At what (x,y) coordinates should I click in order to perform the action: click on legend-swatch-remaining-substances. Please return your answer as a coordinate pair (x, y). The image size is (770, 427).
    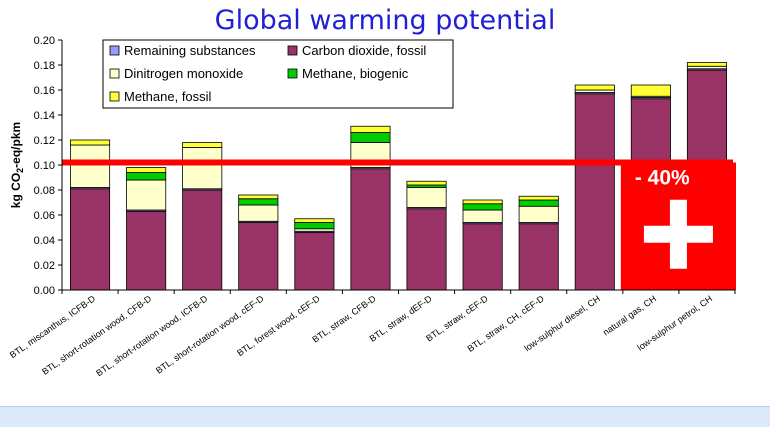
    Looking at the image, I should click on (114, 50).